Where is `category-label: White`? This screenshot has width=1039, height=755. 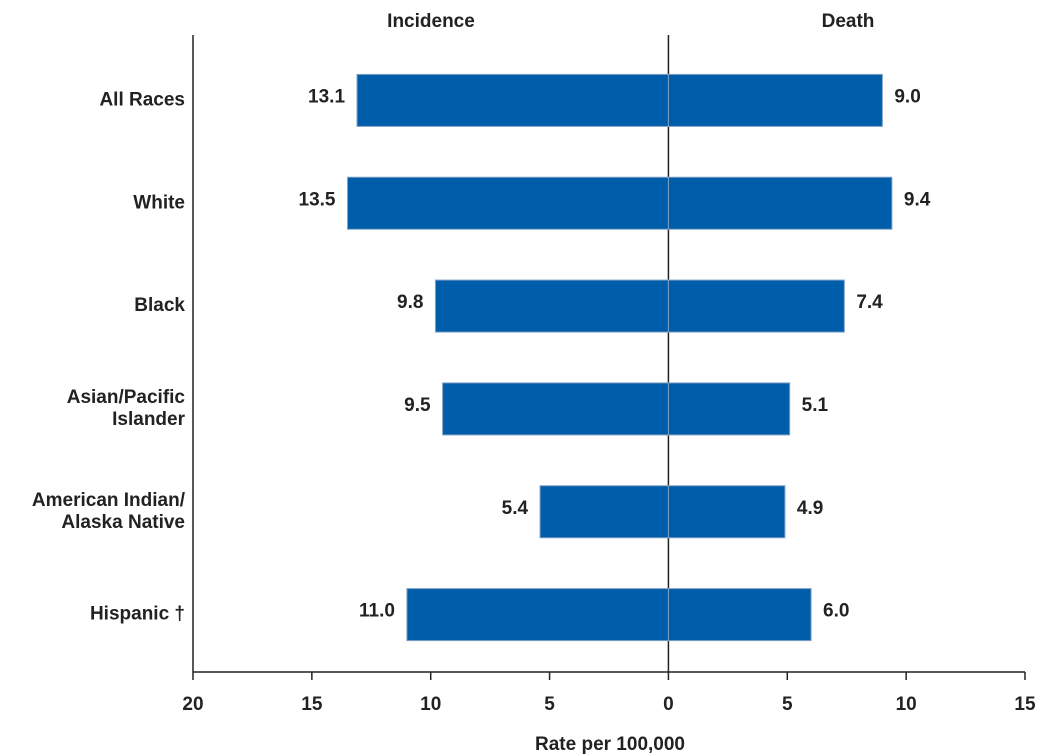 category-label: White is located at coordinates (159, 202).